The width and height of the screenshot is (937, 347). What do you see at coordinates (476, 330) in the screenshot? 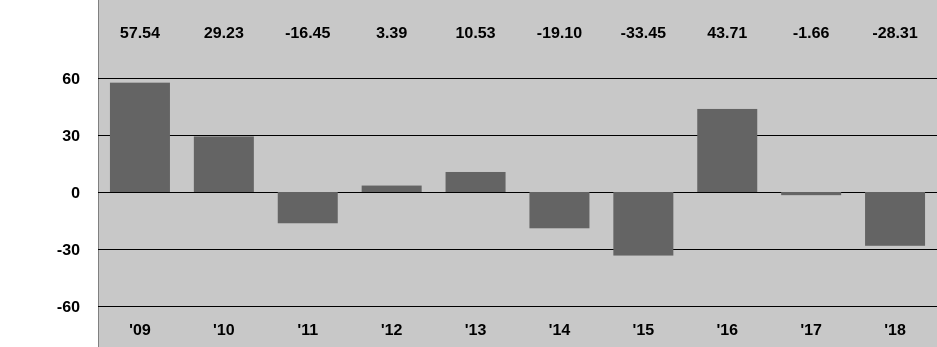
I see `x-tick-label: '13` at bounding box center [476, 330].